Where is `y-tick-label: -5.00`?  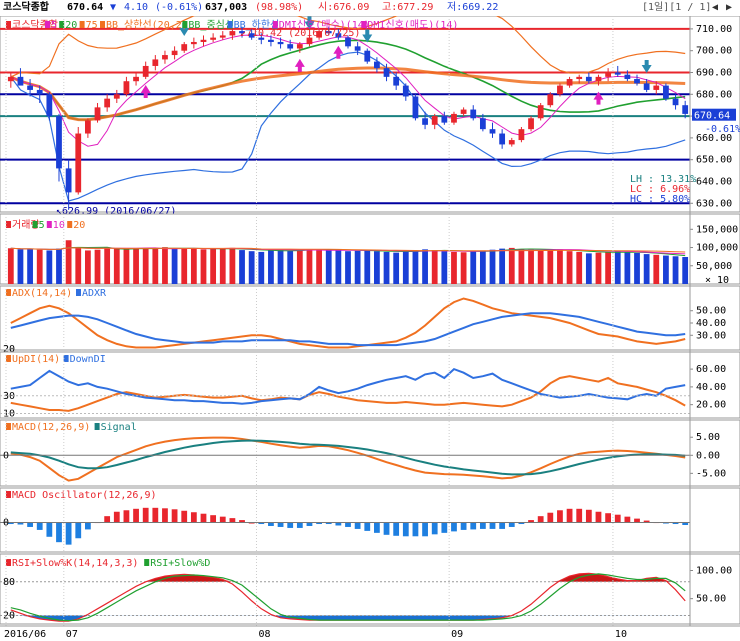 y-tick-label: -5.00 is located at coordinates (711, 473).